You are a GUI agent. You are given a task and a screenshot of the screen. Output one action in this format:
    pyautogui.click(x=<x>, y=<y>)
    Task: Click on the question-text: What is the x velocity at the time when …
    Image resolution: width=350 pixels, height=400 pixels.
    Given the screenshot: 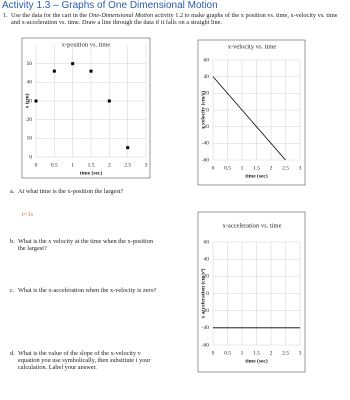 What is the action you would take?
    pyautogui.click(x=86, y=245)
    